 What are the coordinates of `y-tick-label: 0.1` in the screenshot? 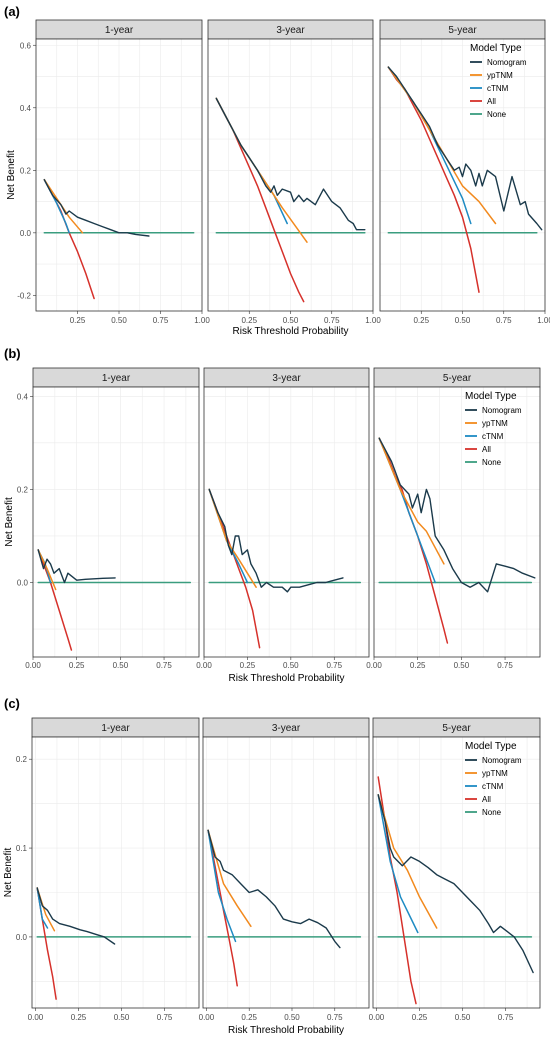 It's located at (22, 848).